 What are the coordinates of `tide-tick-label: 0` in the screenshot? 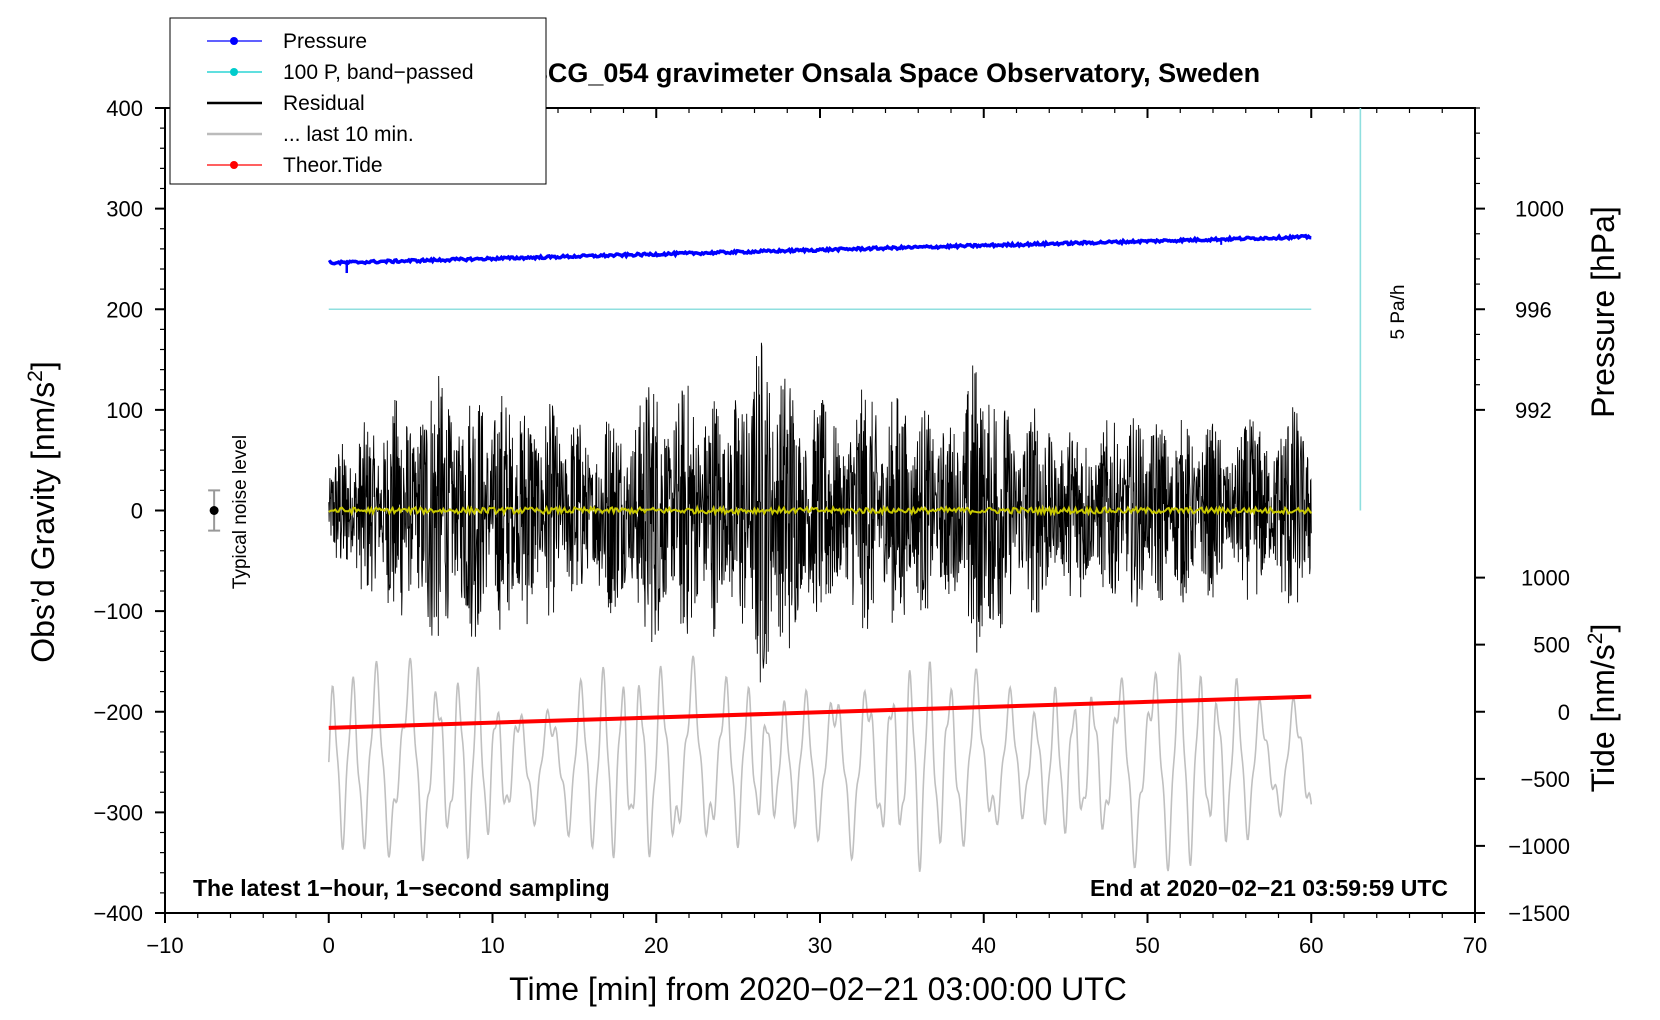 It's located at (1564, 712).